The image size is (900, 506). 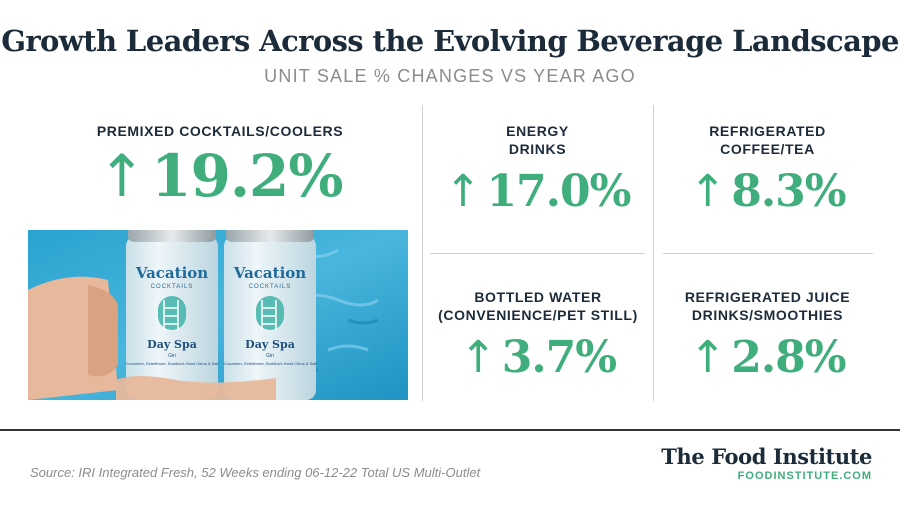 I want to click on refrigerated-juice-value: ↑ 2.8%, so click(x=767, y=357).